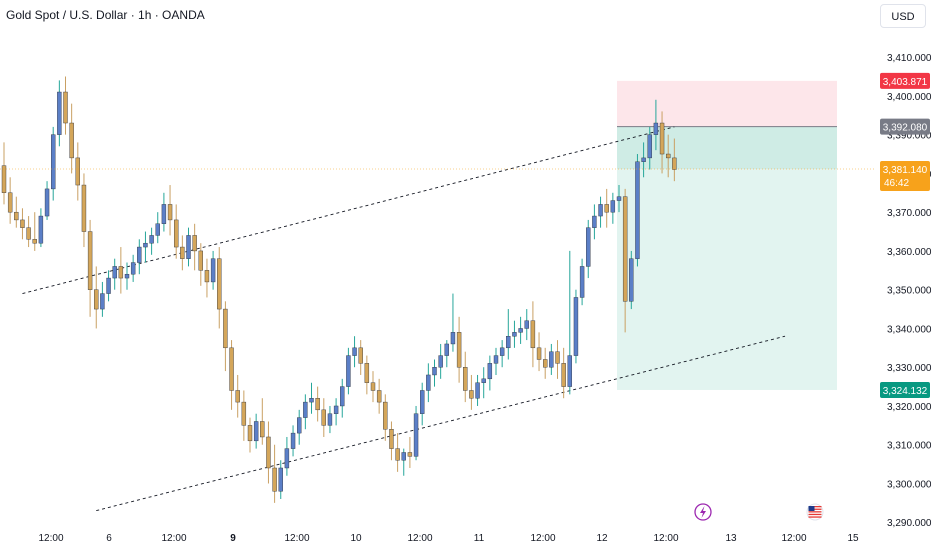 The width and height of the screenshot is (932, 550). What do you see at coordinates (703, 512) in the screenshot?
I see `lightning-icon` at bounding box center [703, 512].